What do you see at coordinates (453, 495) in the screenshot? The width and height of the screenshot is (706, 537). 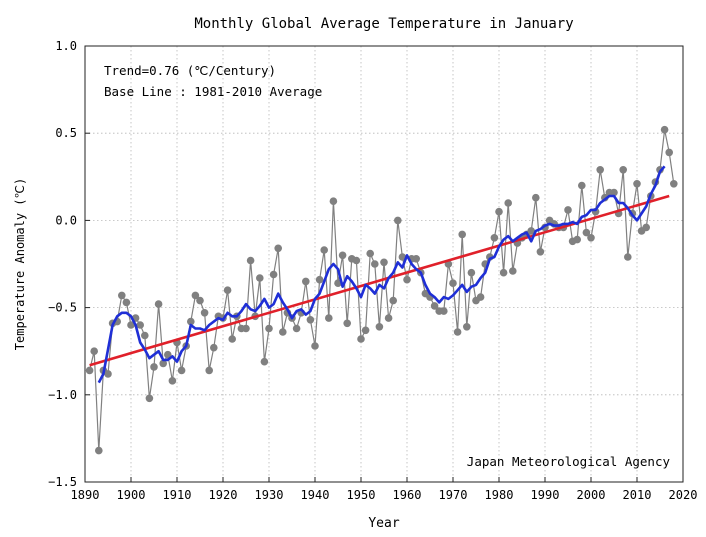 I see `x-tick-label: 1970` at bounding box center [453, 495].